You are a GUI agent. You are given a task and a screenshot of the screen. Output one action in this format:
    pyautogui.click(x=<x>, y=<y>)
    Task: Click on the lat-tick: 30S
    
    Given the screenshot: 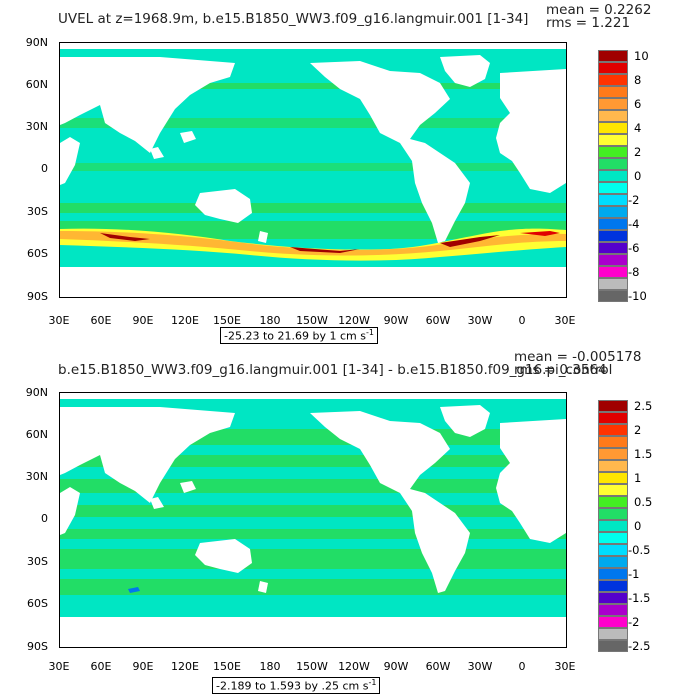 What is the action you would take?
    pyautogui.click(x=37, y=561)
    